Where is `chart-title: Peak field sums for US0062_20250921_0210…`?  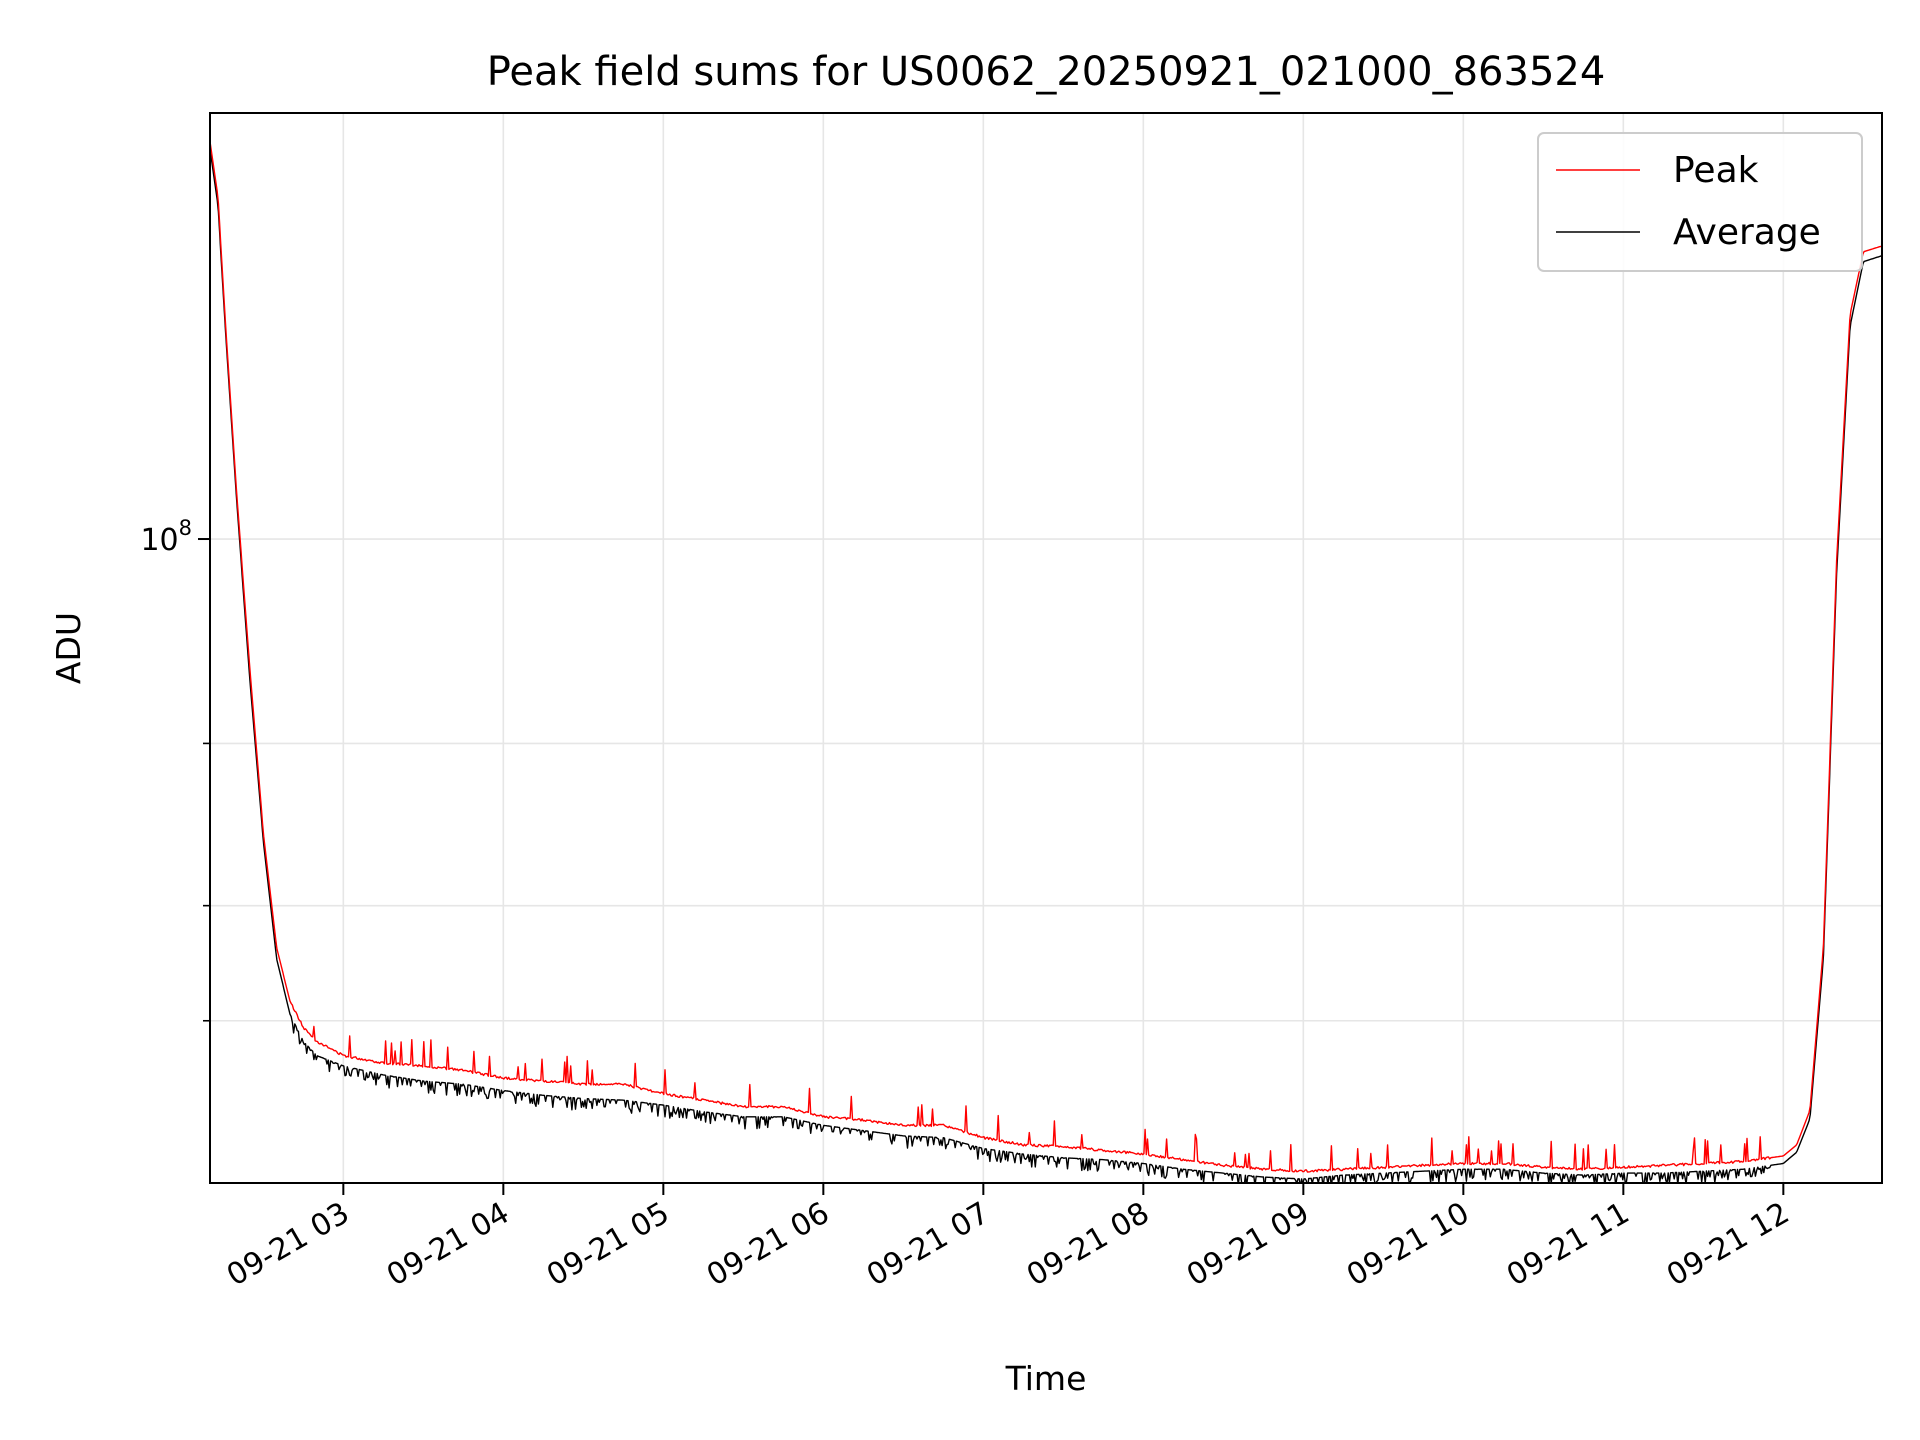 chart-title: Peak field sums for US0062_20250921_0210… is located at coordinates (1046, 72).